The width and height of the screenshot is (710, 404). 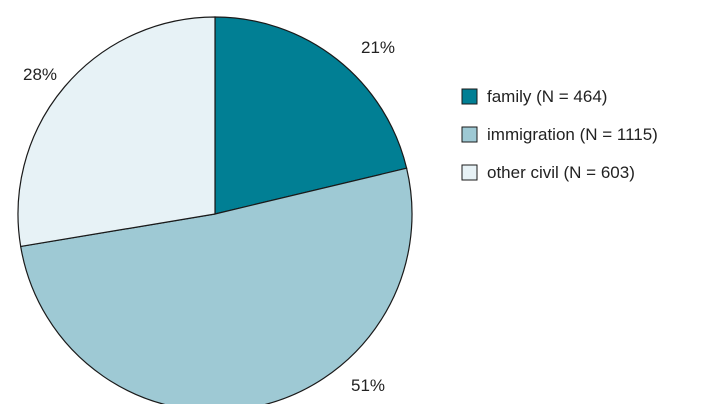 I want to click on pie-slice-family, so click(x=311, y=115).